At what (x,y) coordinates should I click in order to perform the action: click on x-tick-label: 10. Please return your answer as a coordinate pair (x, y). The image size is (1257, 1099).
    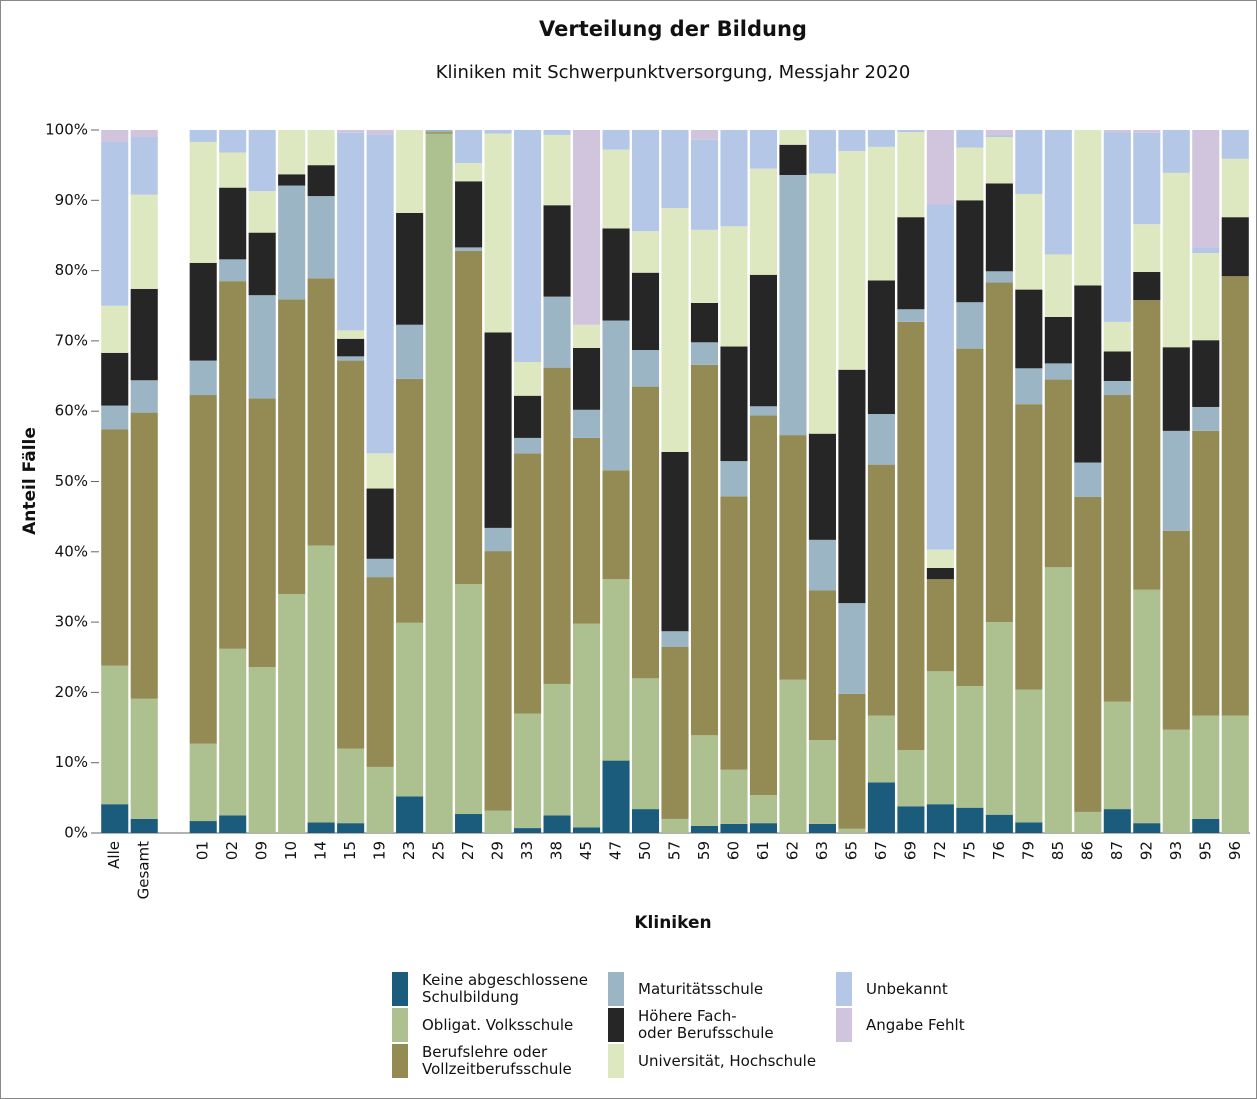
    Looking at the image, I should click on (291, 850).